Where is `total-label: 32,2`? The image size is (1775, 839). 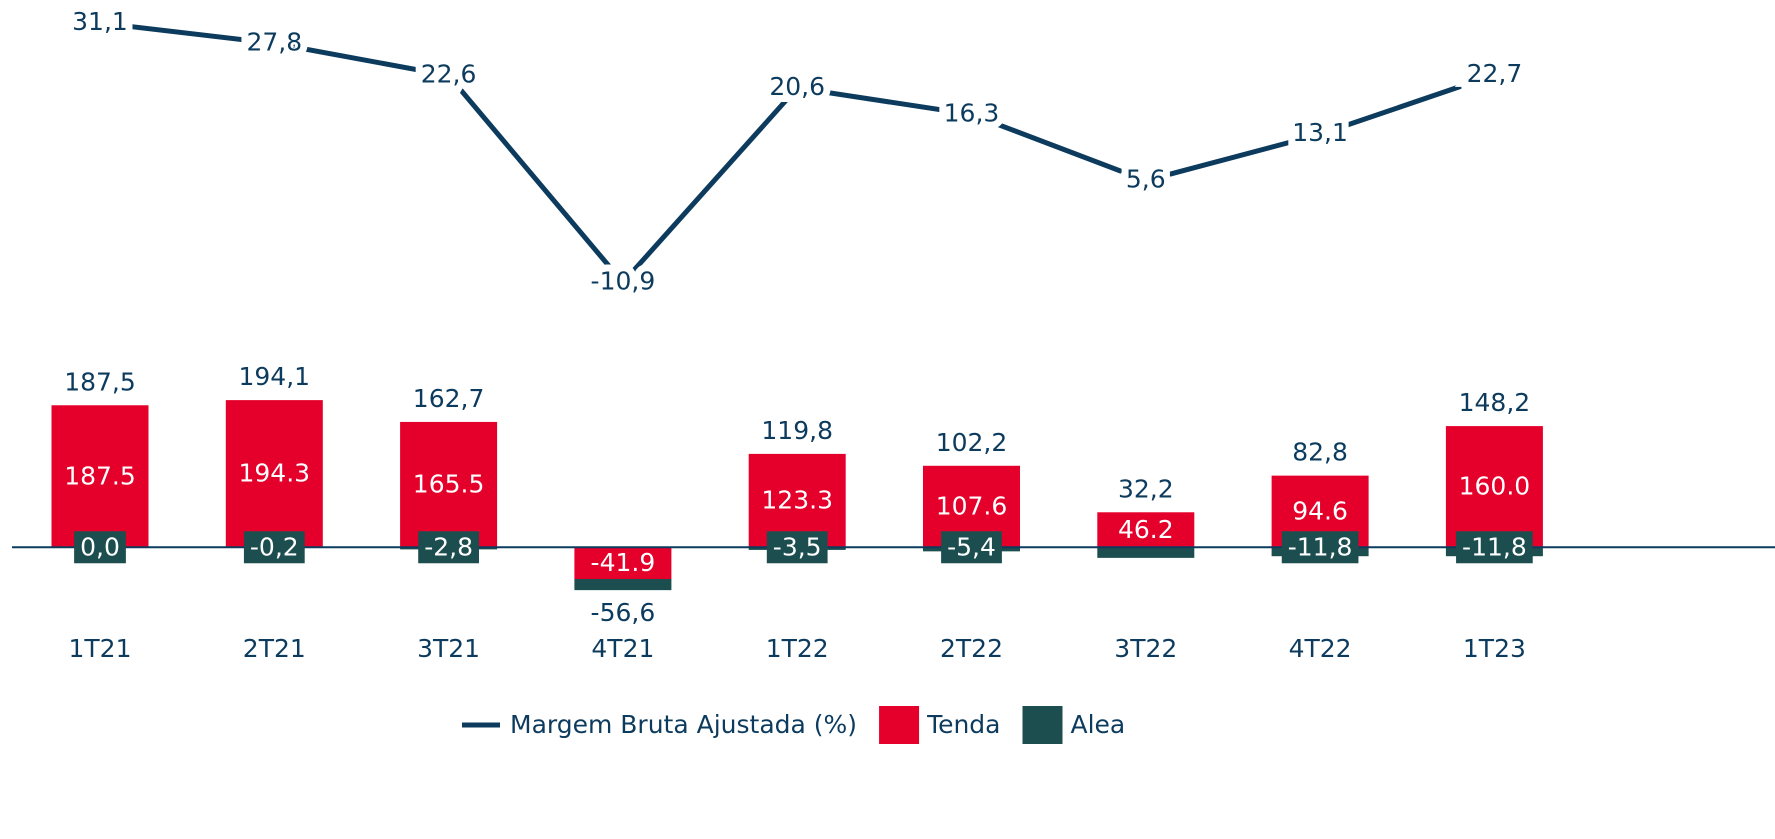
total-label: 32,2 is located at coordinates (1146, 488).